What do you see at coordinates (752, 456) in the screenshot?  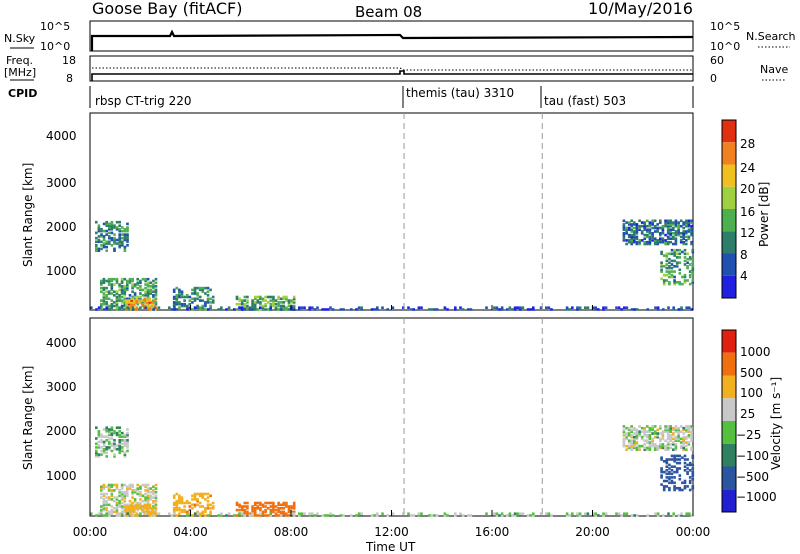 I see `velocity-cbar-tick-m100: −100` at bounding box center [752, 456].